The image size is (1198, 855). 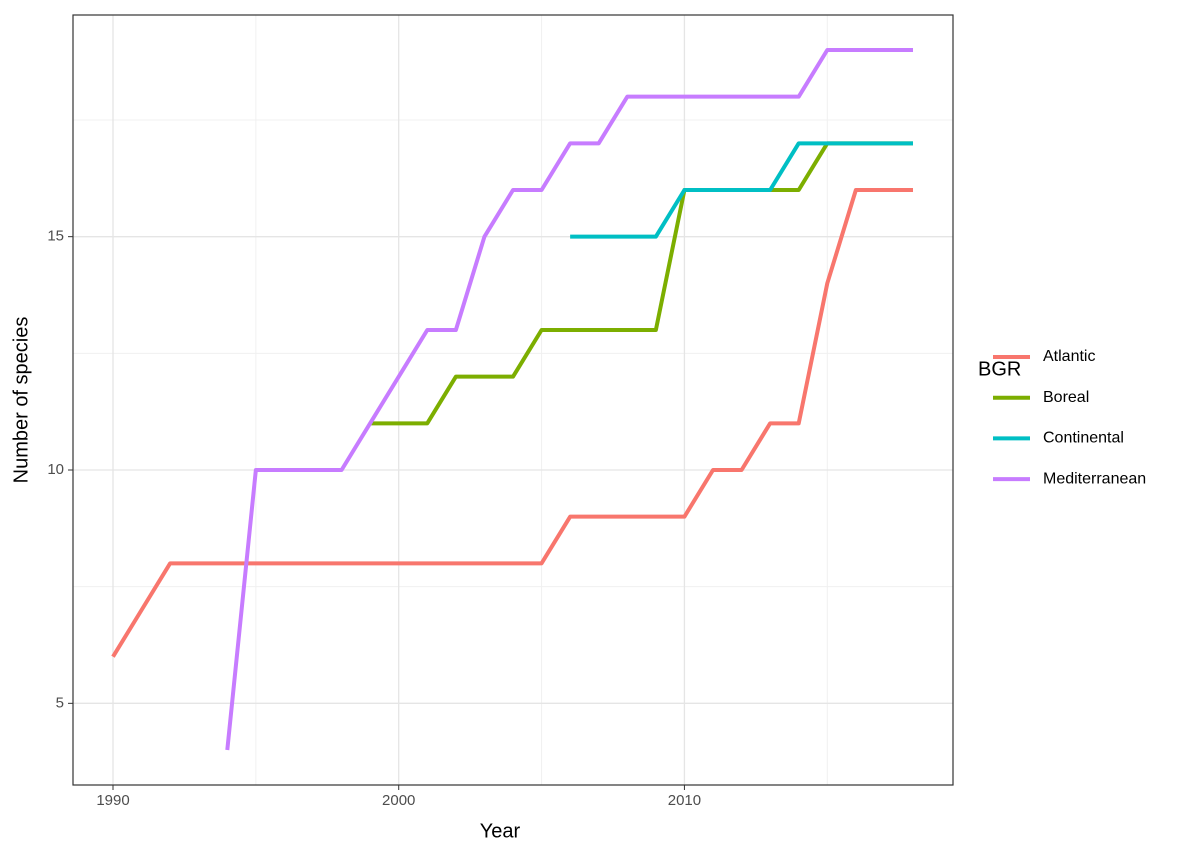 What do you see at coordinates (55, 236) in the screenshot?
I see `y-tick-label: 15` at bounding box center [55, 236].